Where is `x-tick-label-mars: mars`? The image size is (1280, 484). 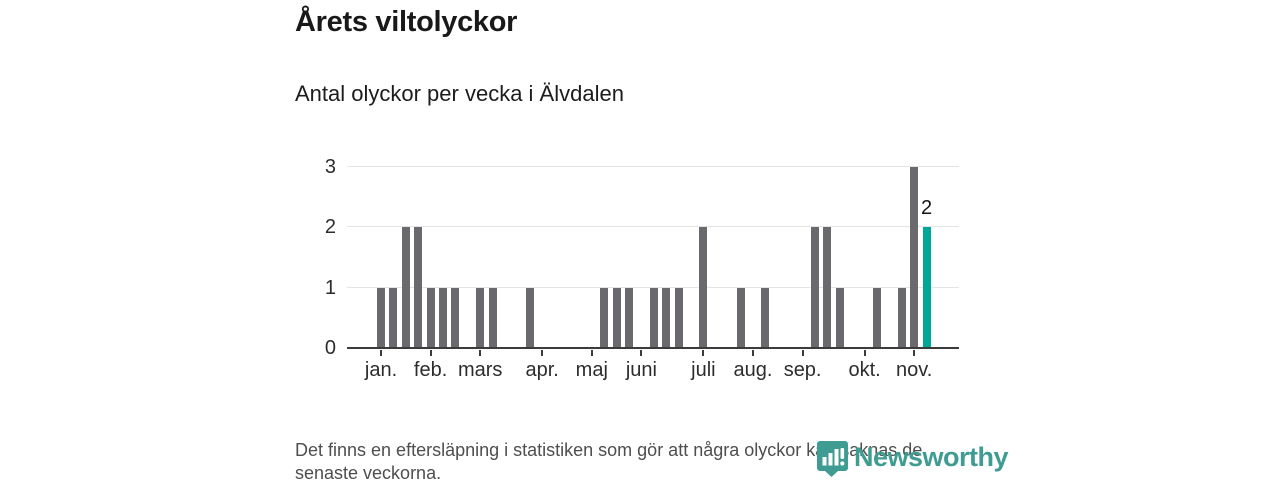
x-tick-label-mars: mars is located at coordinates (480, 370).